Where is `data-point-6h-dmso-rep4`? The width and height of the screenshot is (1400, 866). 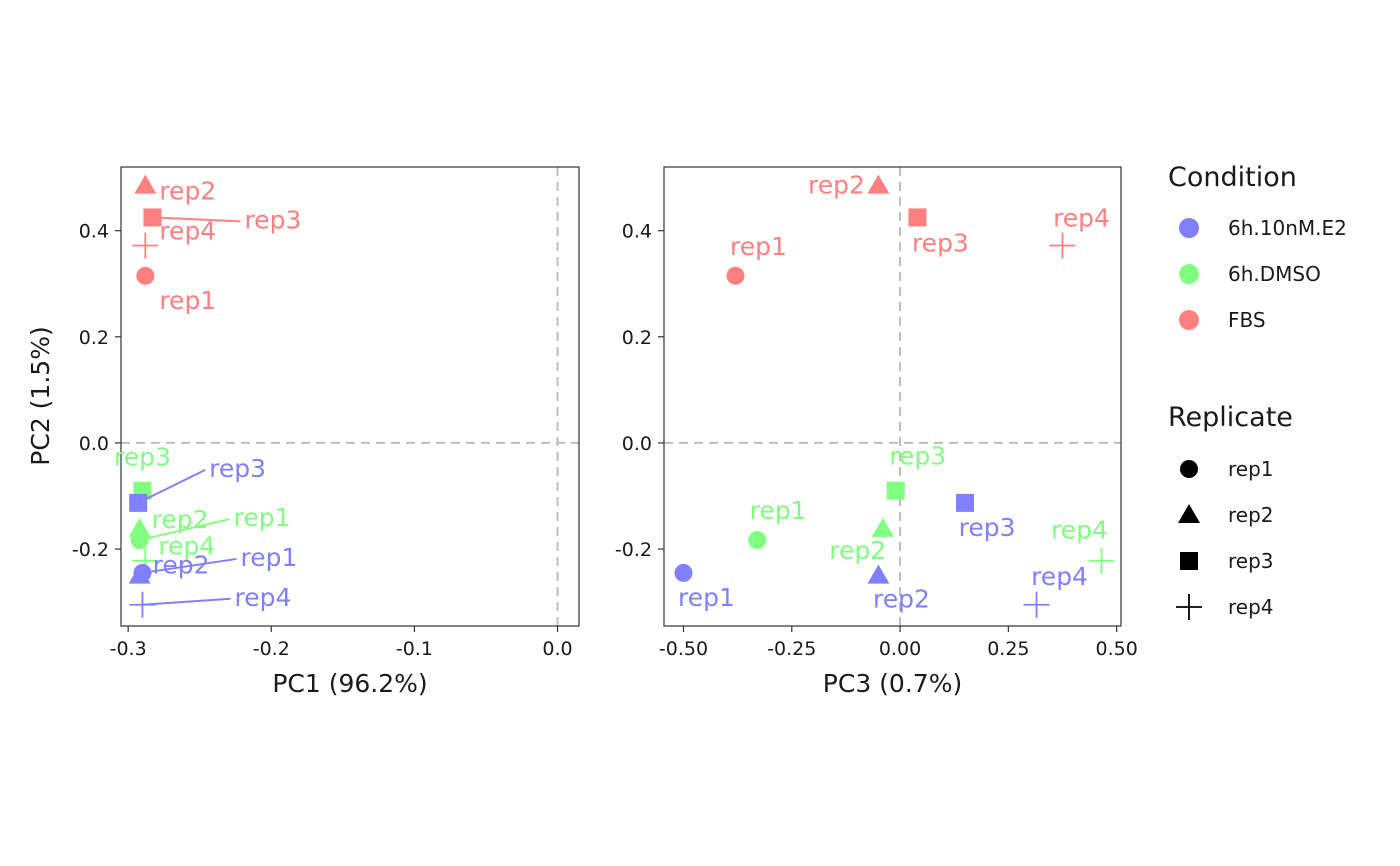 data-point-6h-dmso-rep4 is located at coordinates (1101, 560).